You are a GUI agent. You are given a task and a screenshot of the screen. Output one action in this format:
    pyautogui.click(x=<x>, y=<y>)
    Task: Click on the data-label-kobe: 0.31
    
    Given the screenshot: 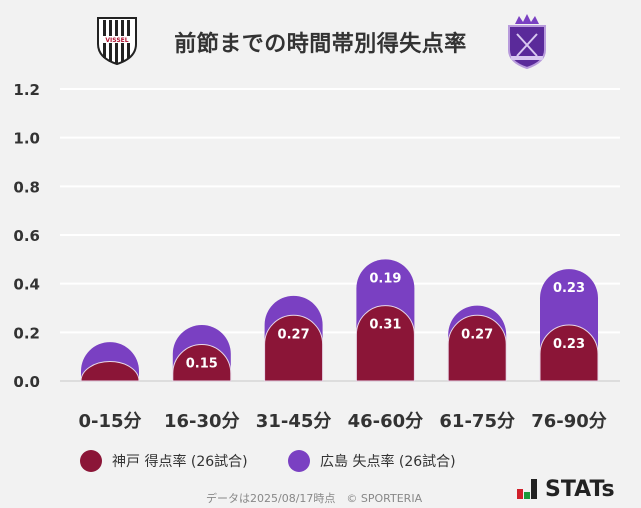 What is the action you would take?
    pyautogui.click(x=385, y=325)
    